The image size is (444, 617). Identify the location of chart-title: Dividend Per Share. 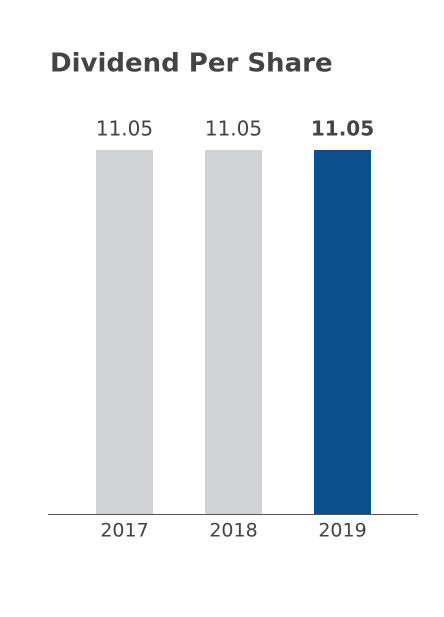
(191, 64).